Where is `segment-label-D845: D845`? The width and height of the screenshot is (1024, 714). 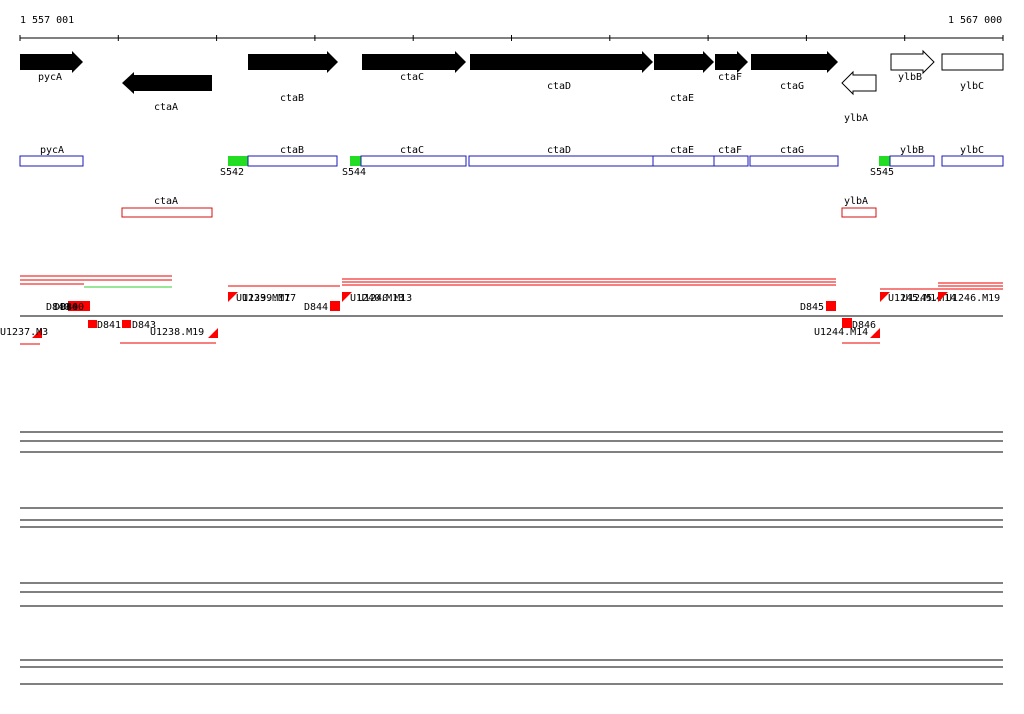 segment-label-D845: D845 is located at coordinates (812, 307).